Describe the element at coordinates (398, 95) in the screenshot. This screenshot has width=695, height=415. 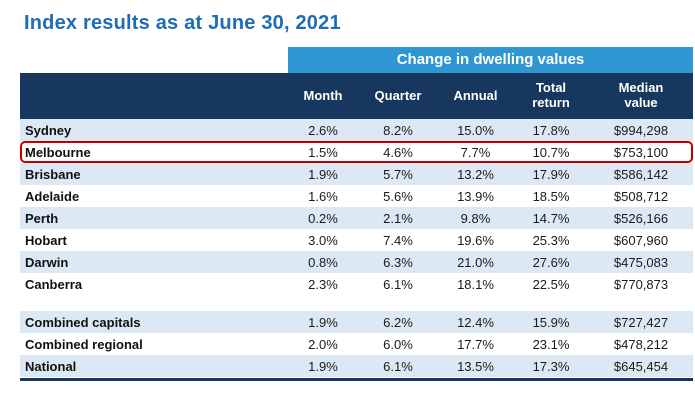
I see `header-quarter: Quarter` at that location.